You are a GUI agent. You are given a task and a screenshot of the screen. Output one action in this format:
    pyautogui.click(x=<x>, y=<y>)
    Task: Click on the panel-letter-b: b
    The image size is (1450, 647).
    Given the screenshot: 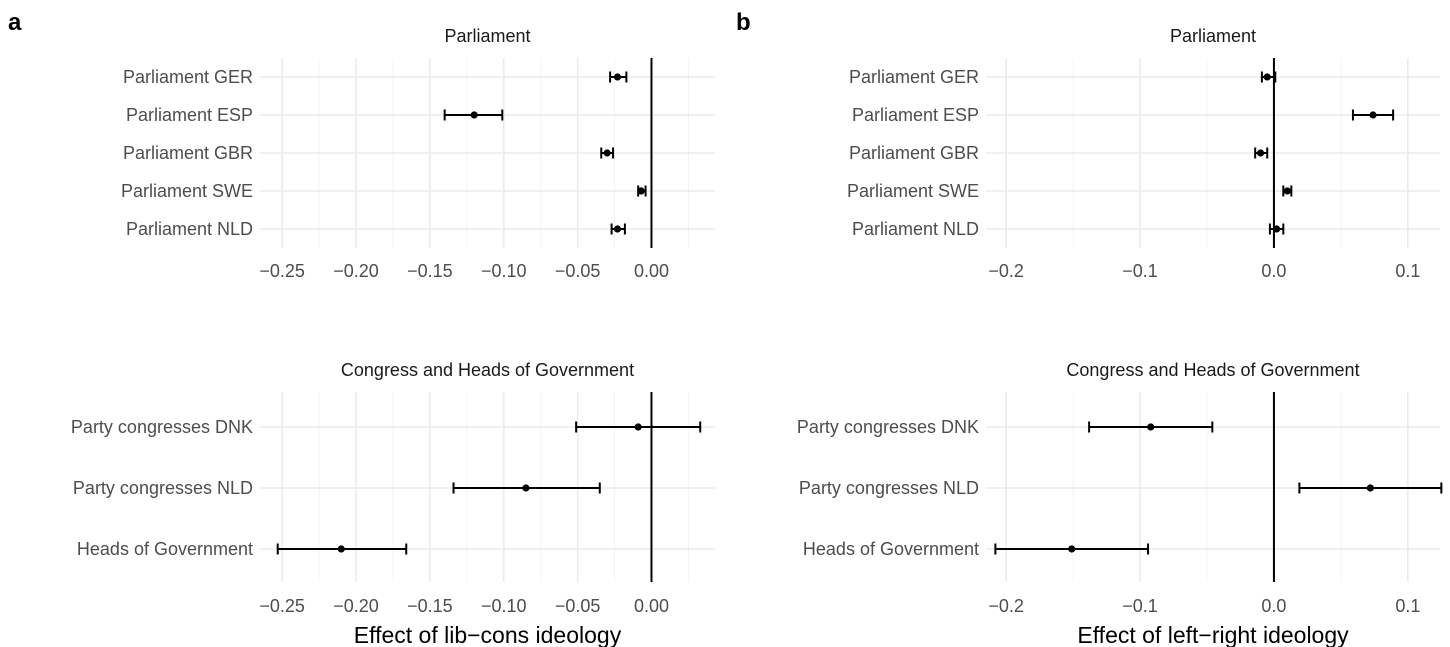 What is the action you would take?
    pyautogui.click(x=743, y=22)
    